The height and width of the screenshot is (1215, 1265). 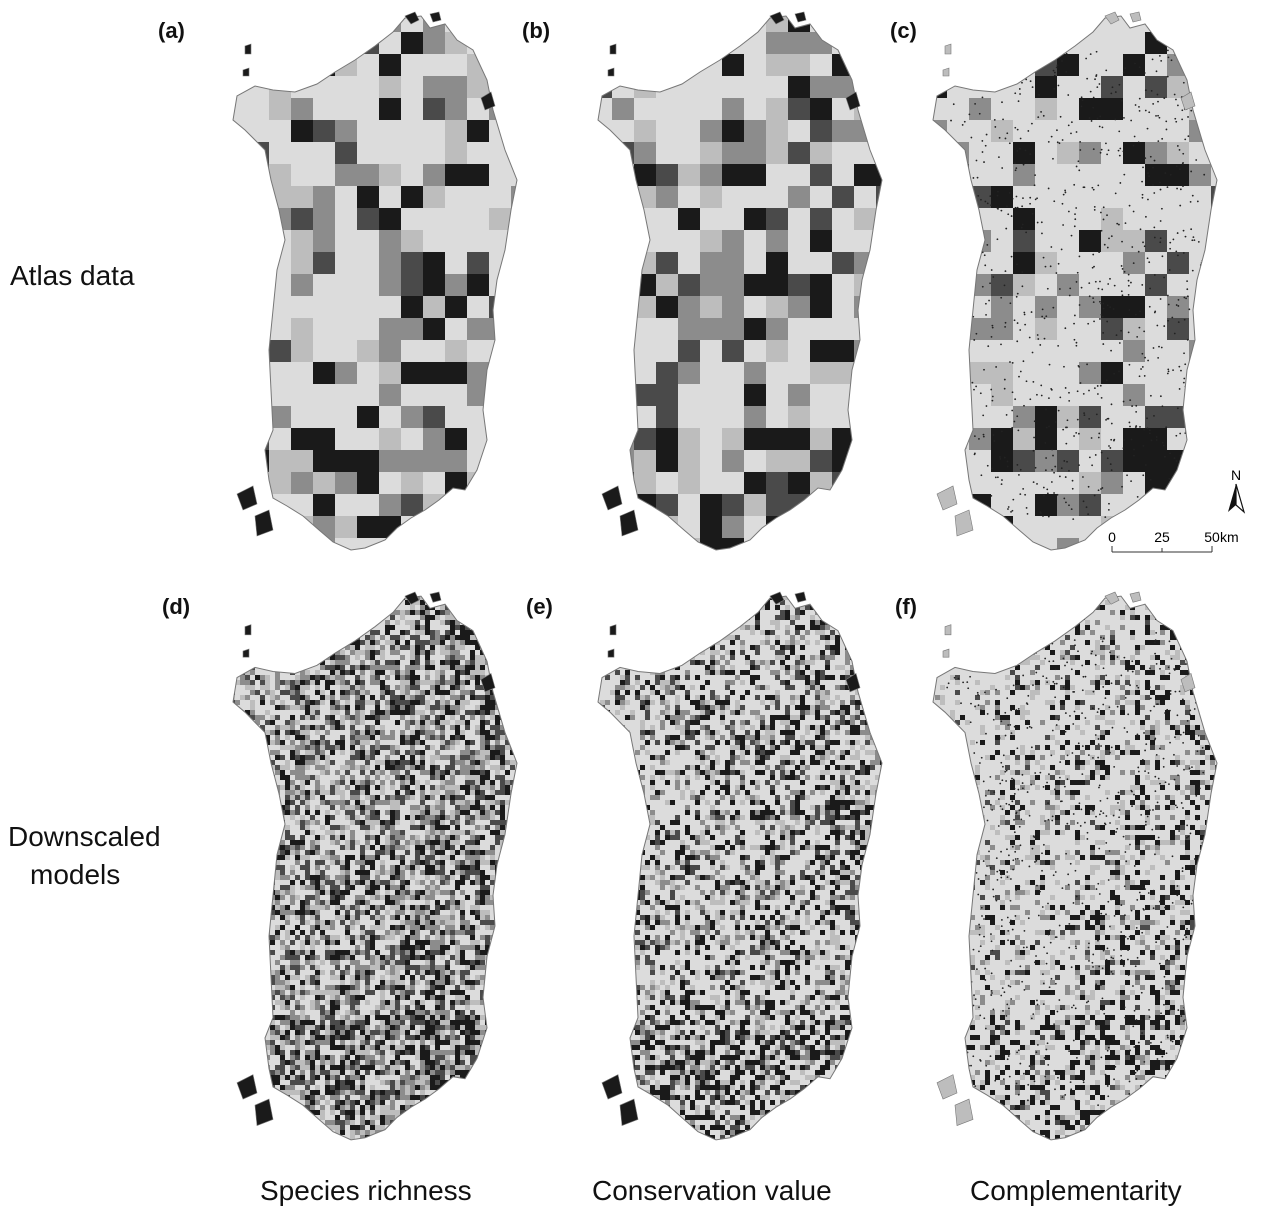 I want to click on panel-label-d: (d), so click(x=176, y=607).